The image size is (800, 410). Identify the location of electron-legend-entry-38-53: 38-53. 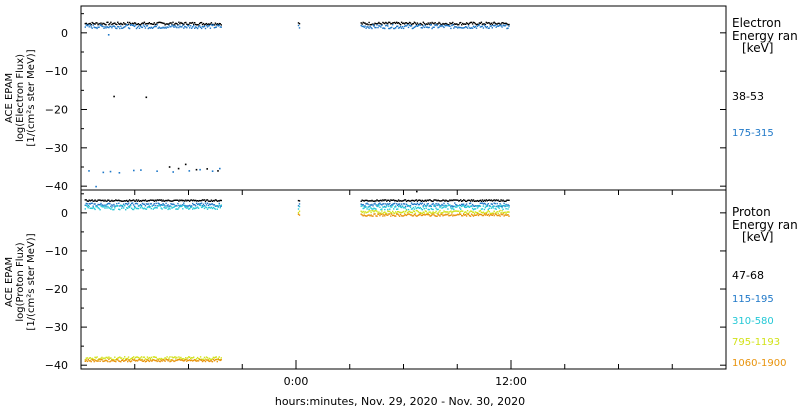
(748, 96).